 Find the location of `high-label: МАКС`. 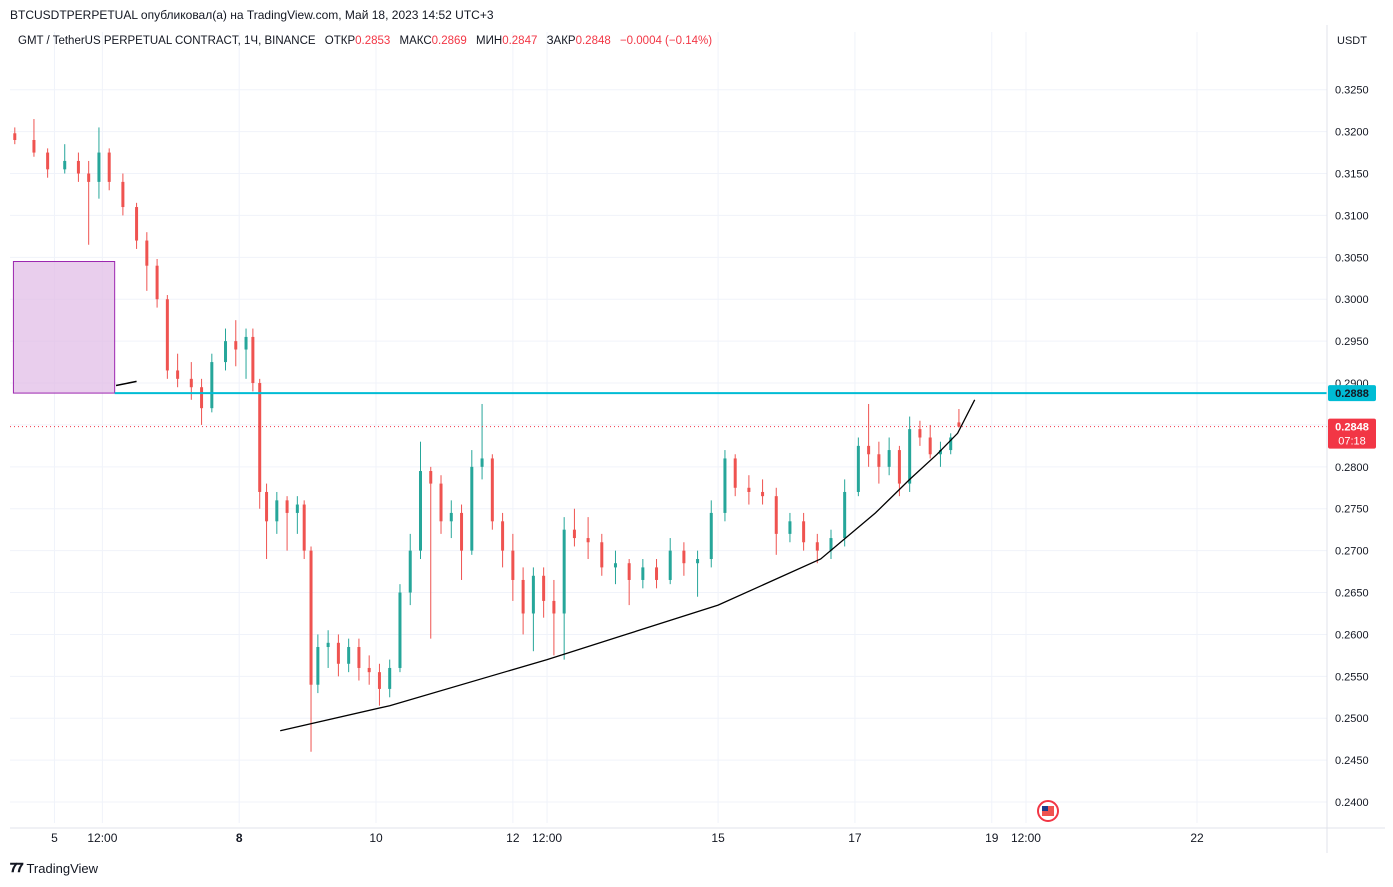

high-label: МАКС is located at coordinates (415, 41).